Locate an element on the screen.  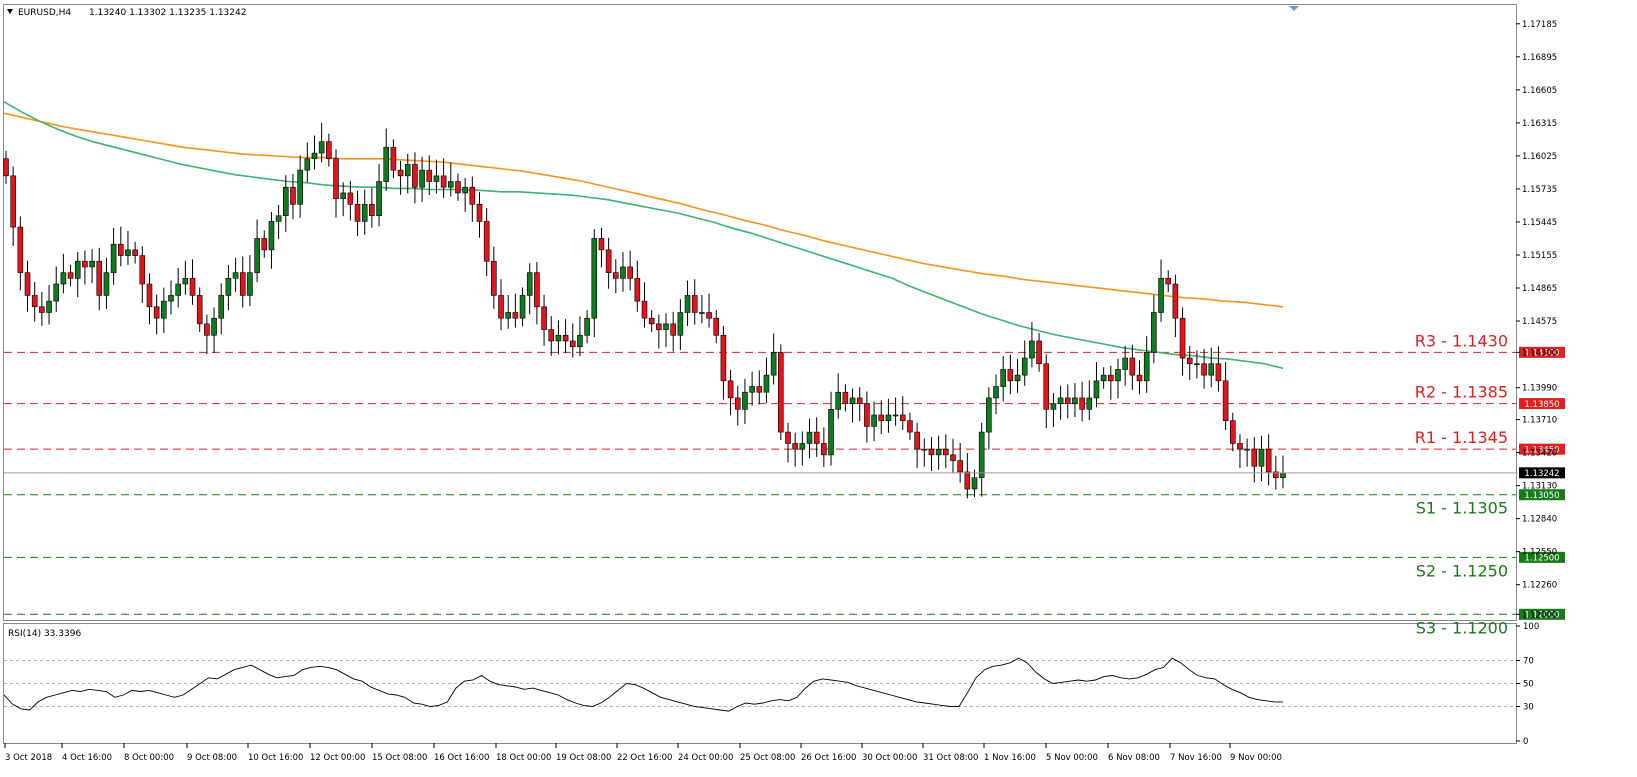
time-tick-label: 3 Oct 2018 is located at coordinates (28, 758).